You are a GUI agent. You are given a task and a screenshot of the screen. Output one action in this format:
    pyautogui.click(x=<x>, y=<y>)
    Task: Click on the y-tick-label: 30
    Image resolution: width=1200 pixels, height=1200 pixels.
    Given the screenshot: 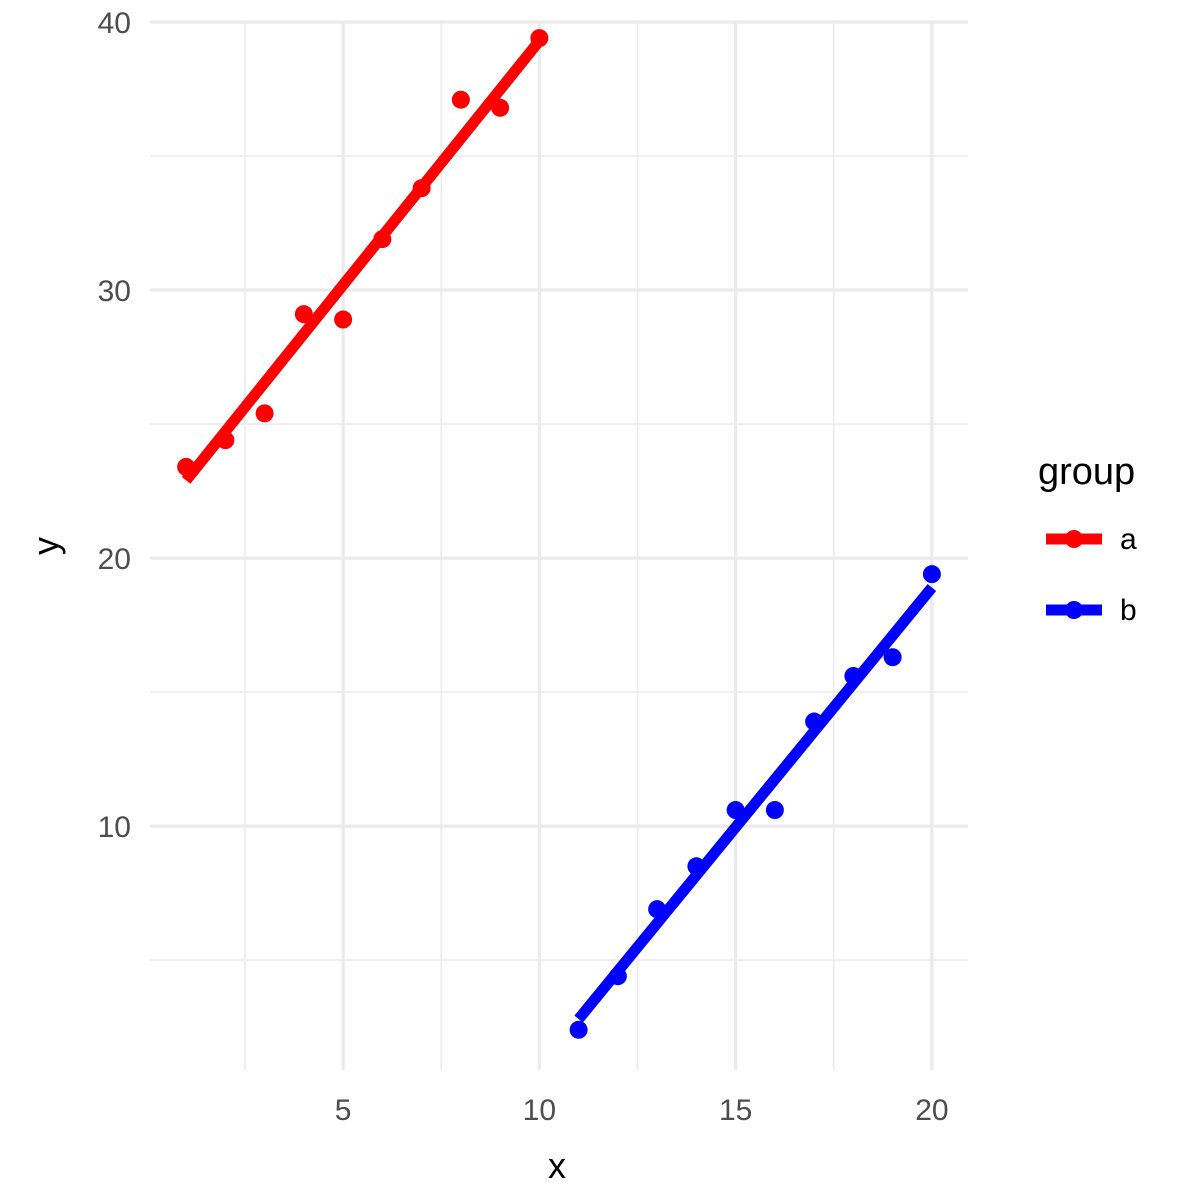 What is the action you would take?
    pyautogui.click(x=114, y=291)
    